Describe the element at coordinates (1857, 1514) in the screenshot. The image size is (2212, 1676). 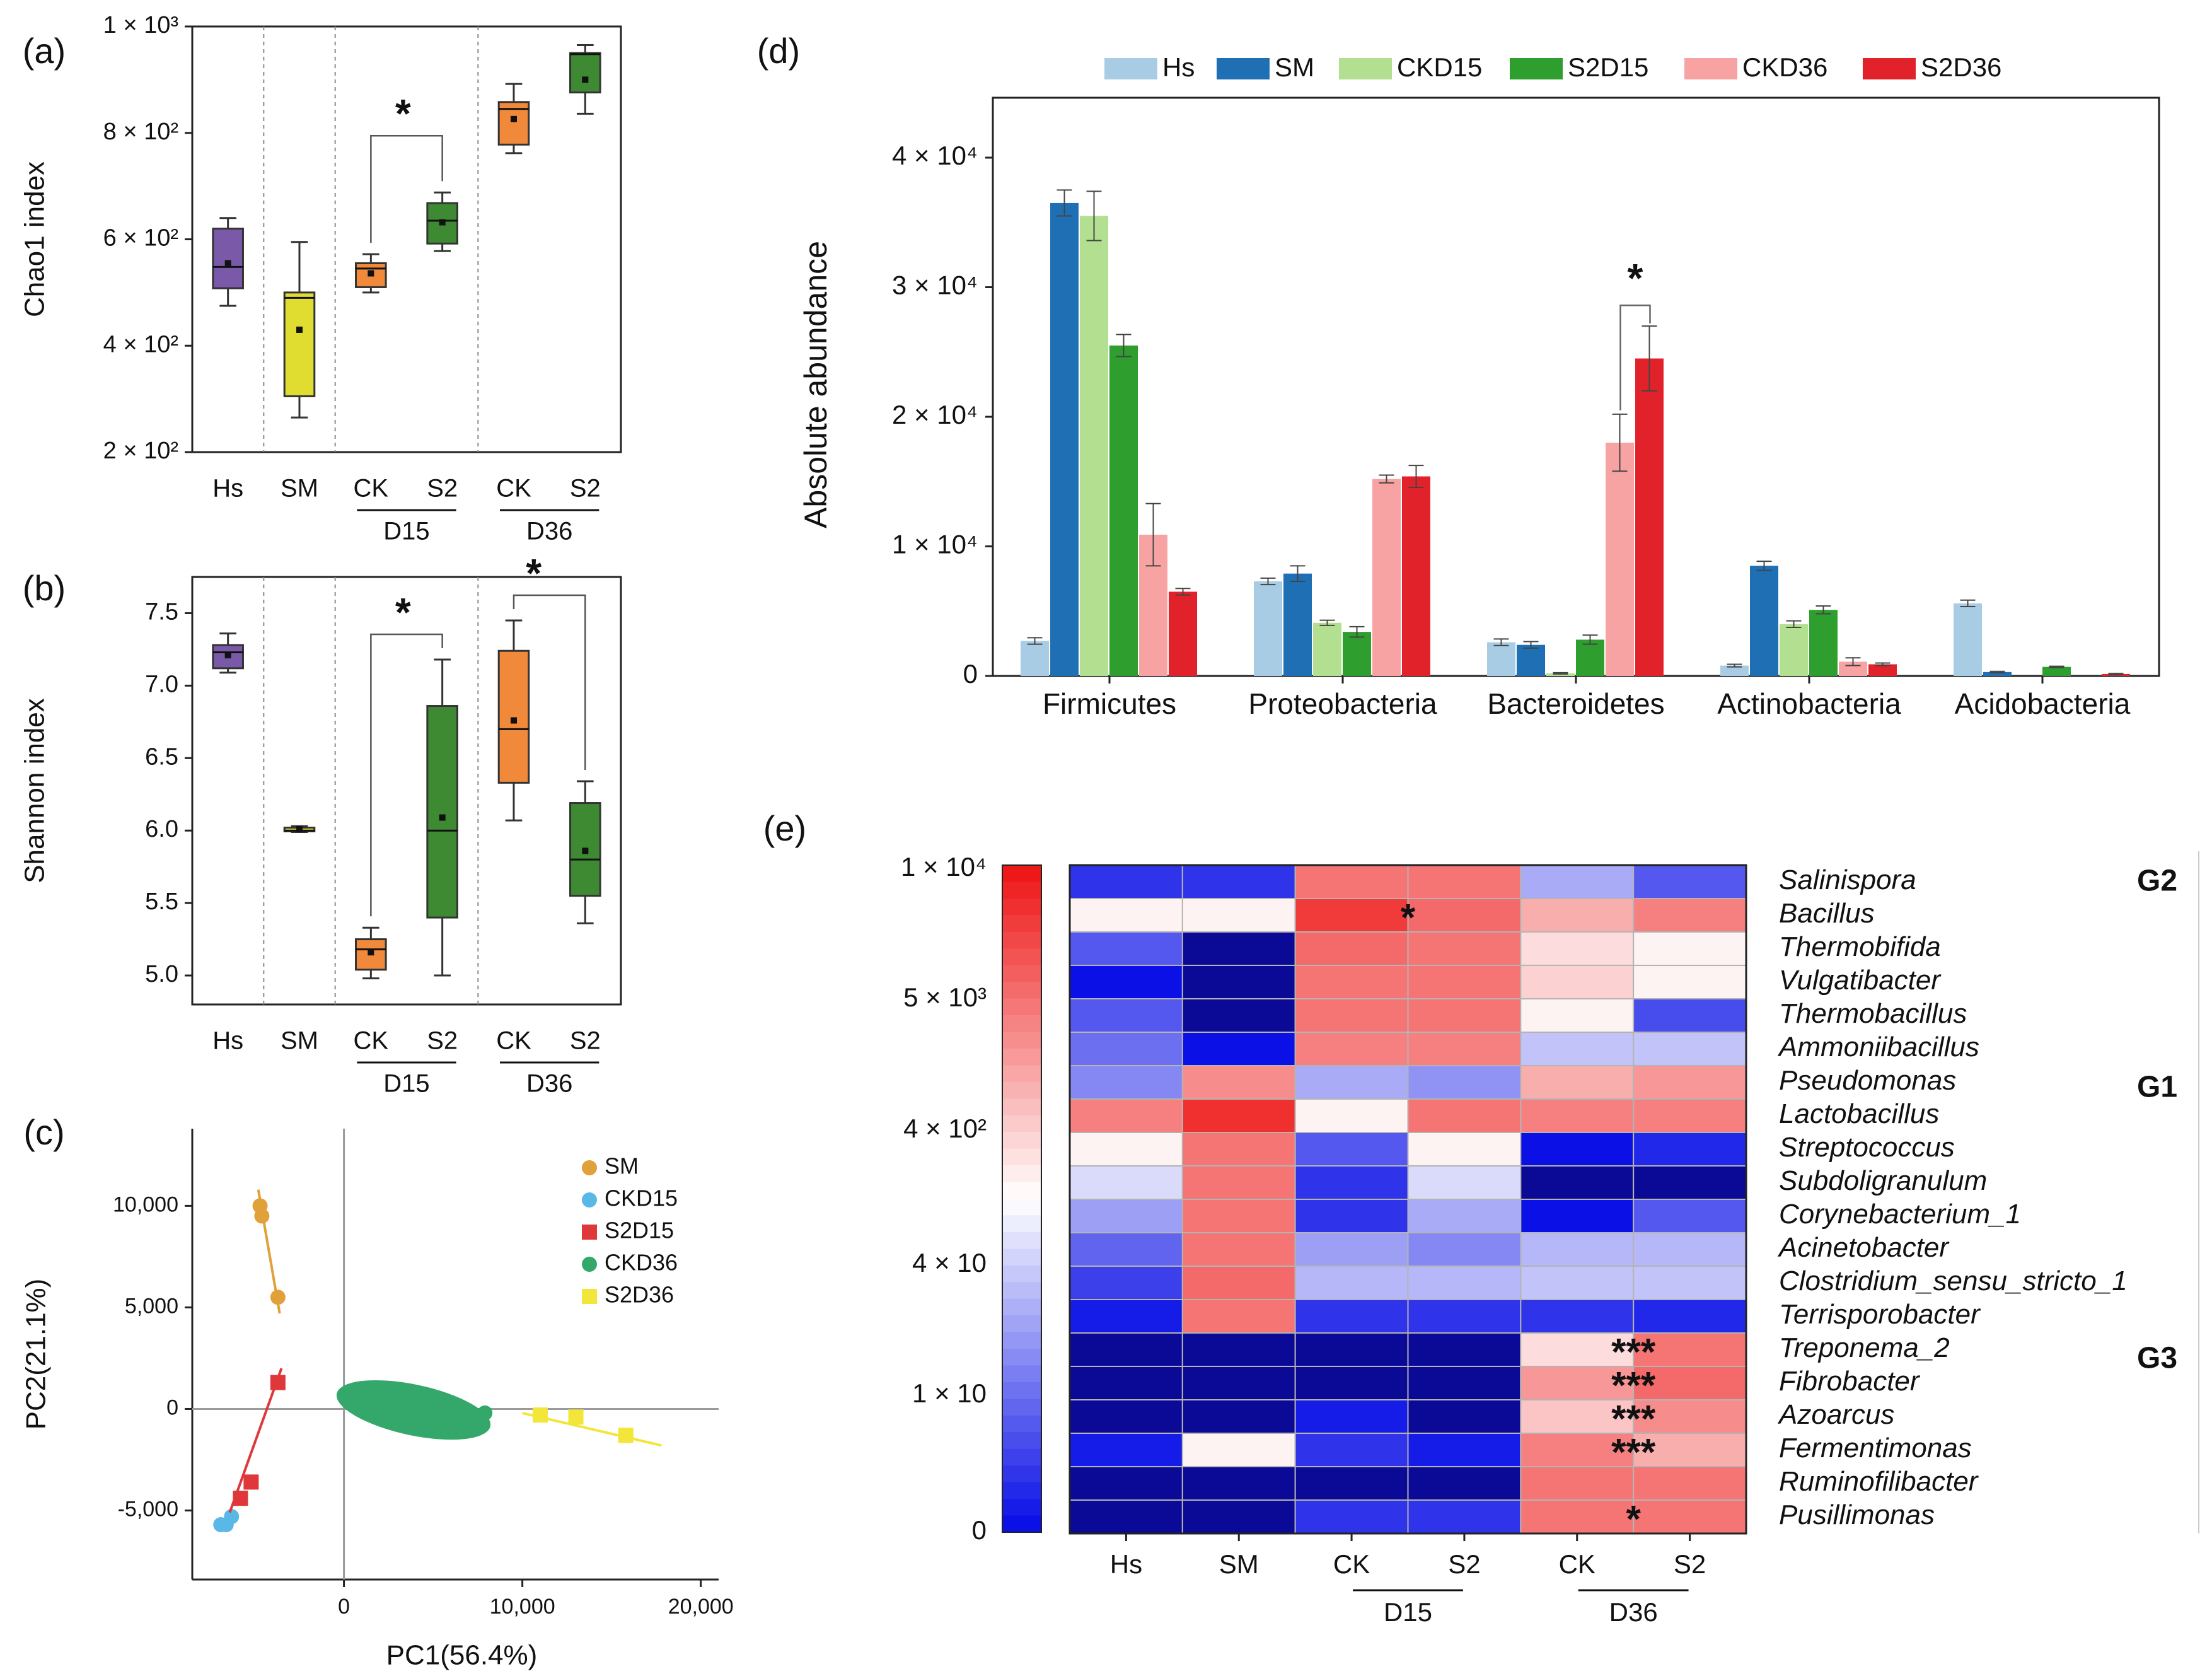
I see `row-label: Pusillimonas` at that location.